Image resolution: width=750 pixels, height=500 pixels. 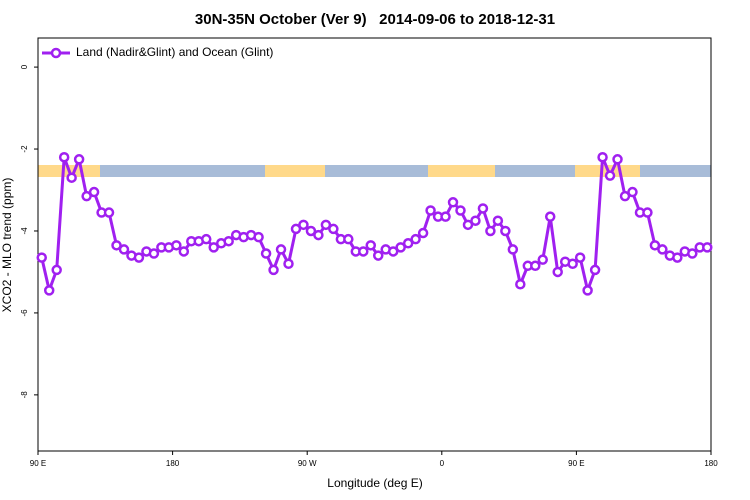 I want to click on y-tick-label: -4, so click(x=24, y=231).